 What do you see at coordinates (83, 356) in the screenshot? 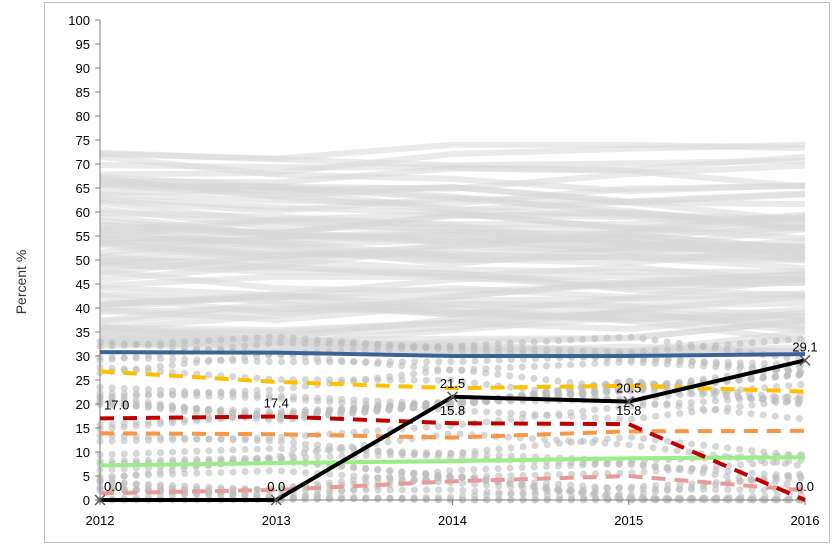
I see `y-tick-label: 30` at bounding box center [83, 356].